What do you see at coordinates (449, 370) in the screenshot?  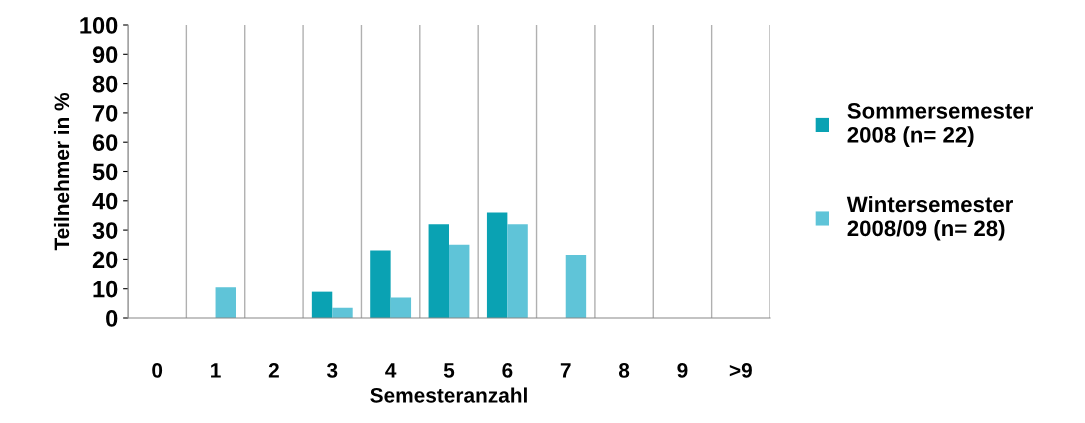 I see `x-tick-label: 5` at bounding box center [449, 370].